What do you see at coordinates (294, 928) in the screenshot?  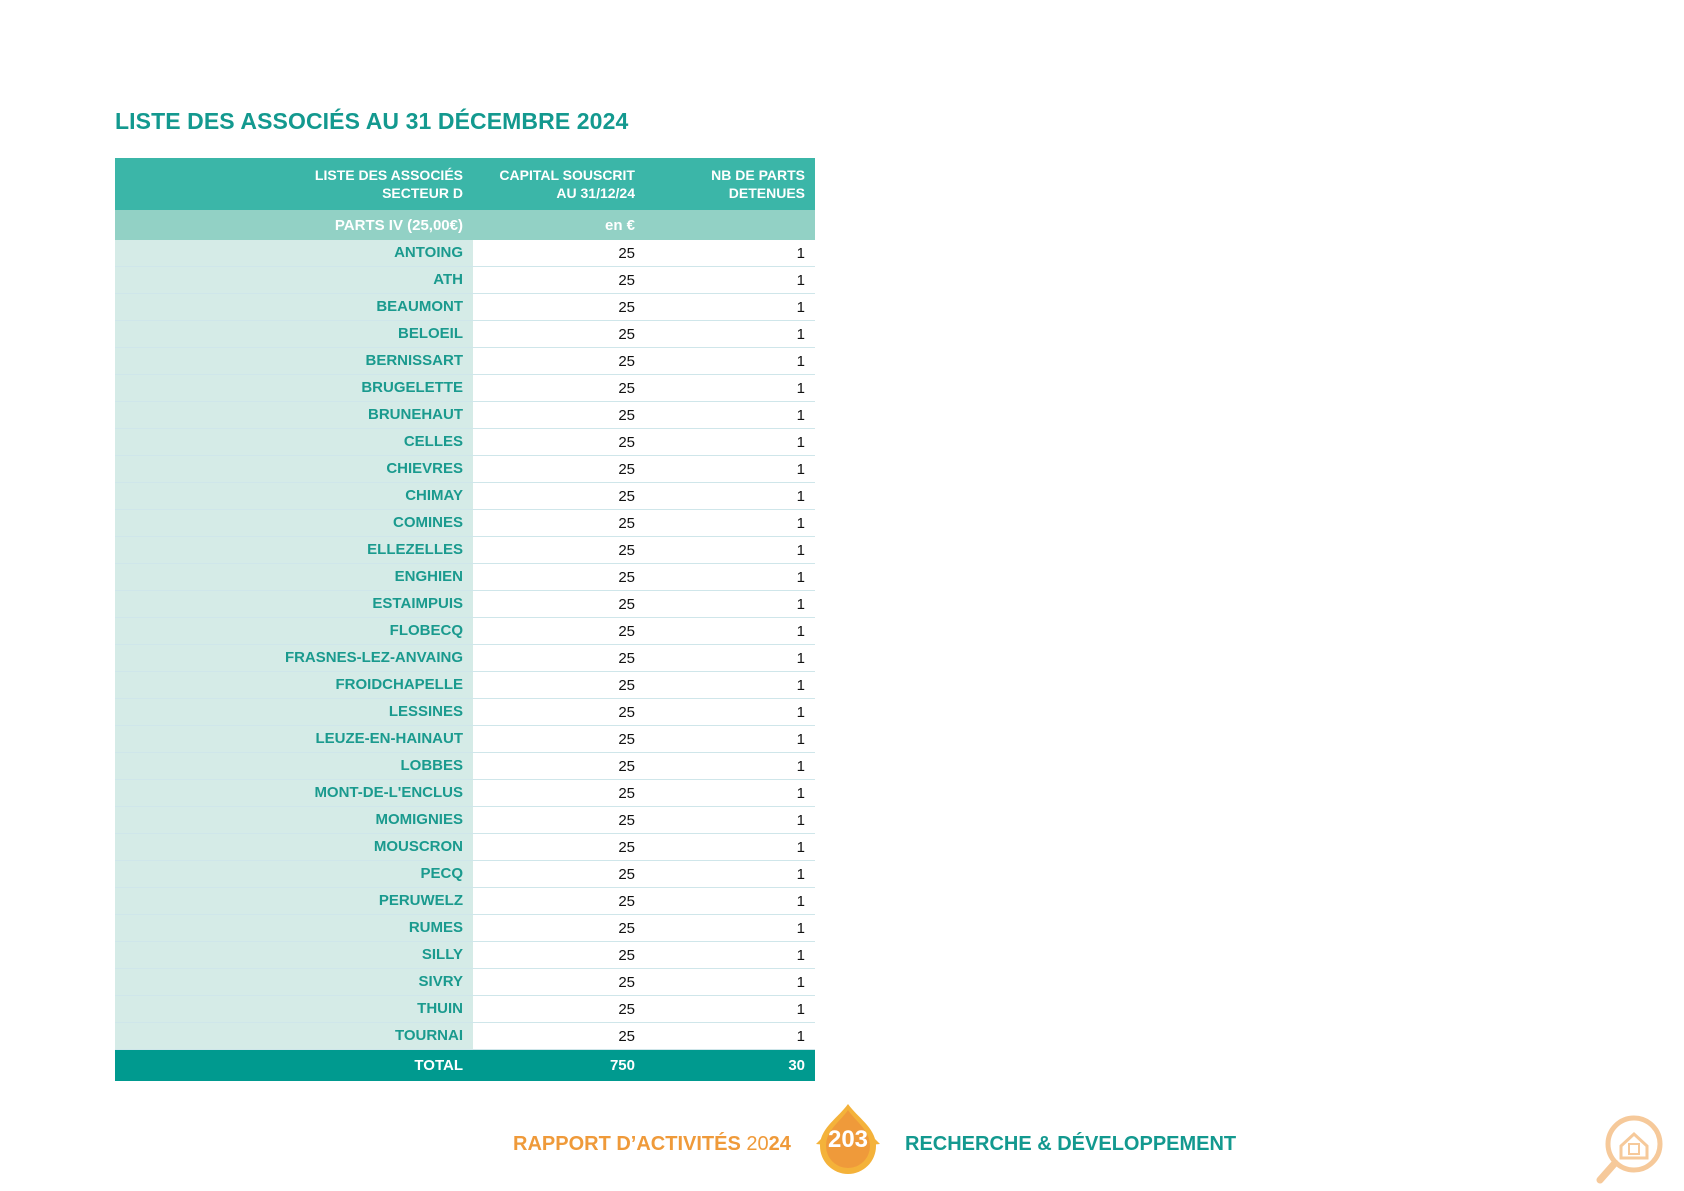 I see `associate-name: RUMES` at bounding box center [294, 928].